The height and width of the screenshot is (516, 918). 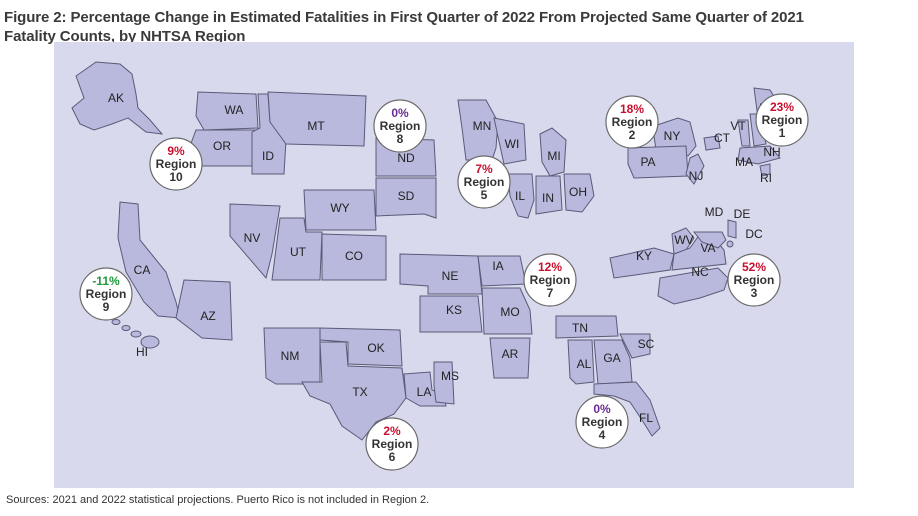 I want to click on region-8-label: Region, so click(x=400, y=126).